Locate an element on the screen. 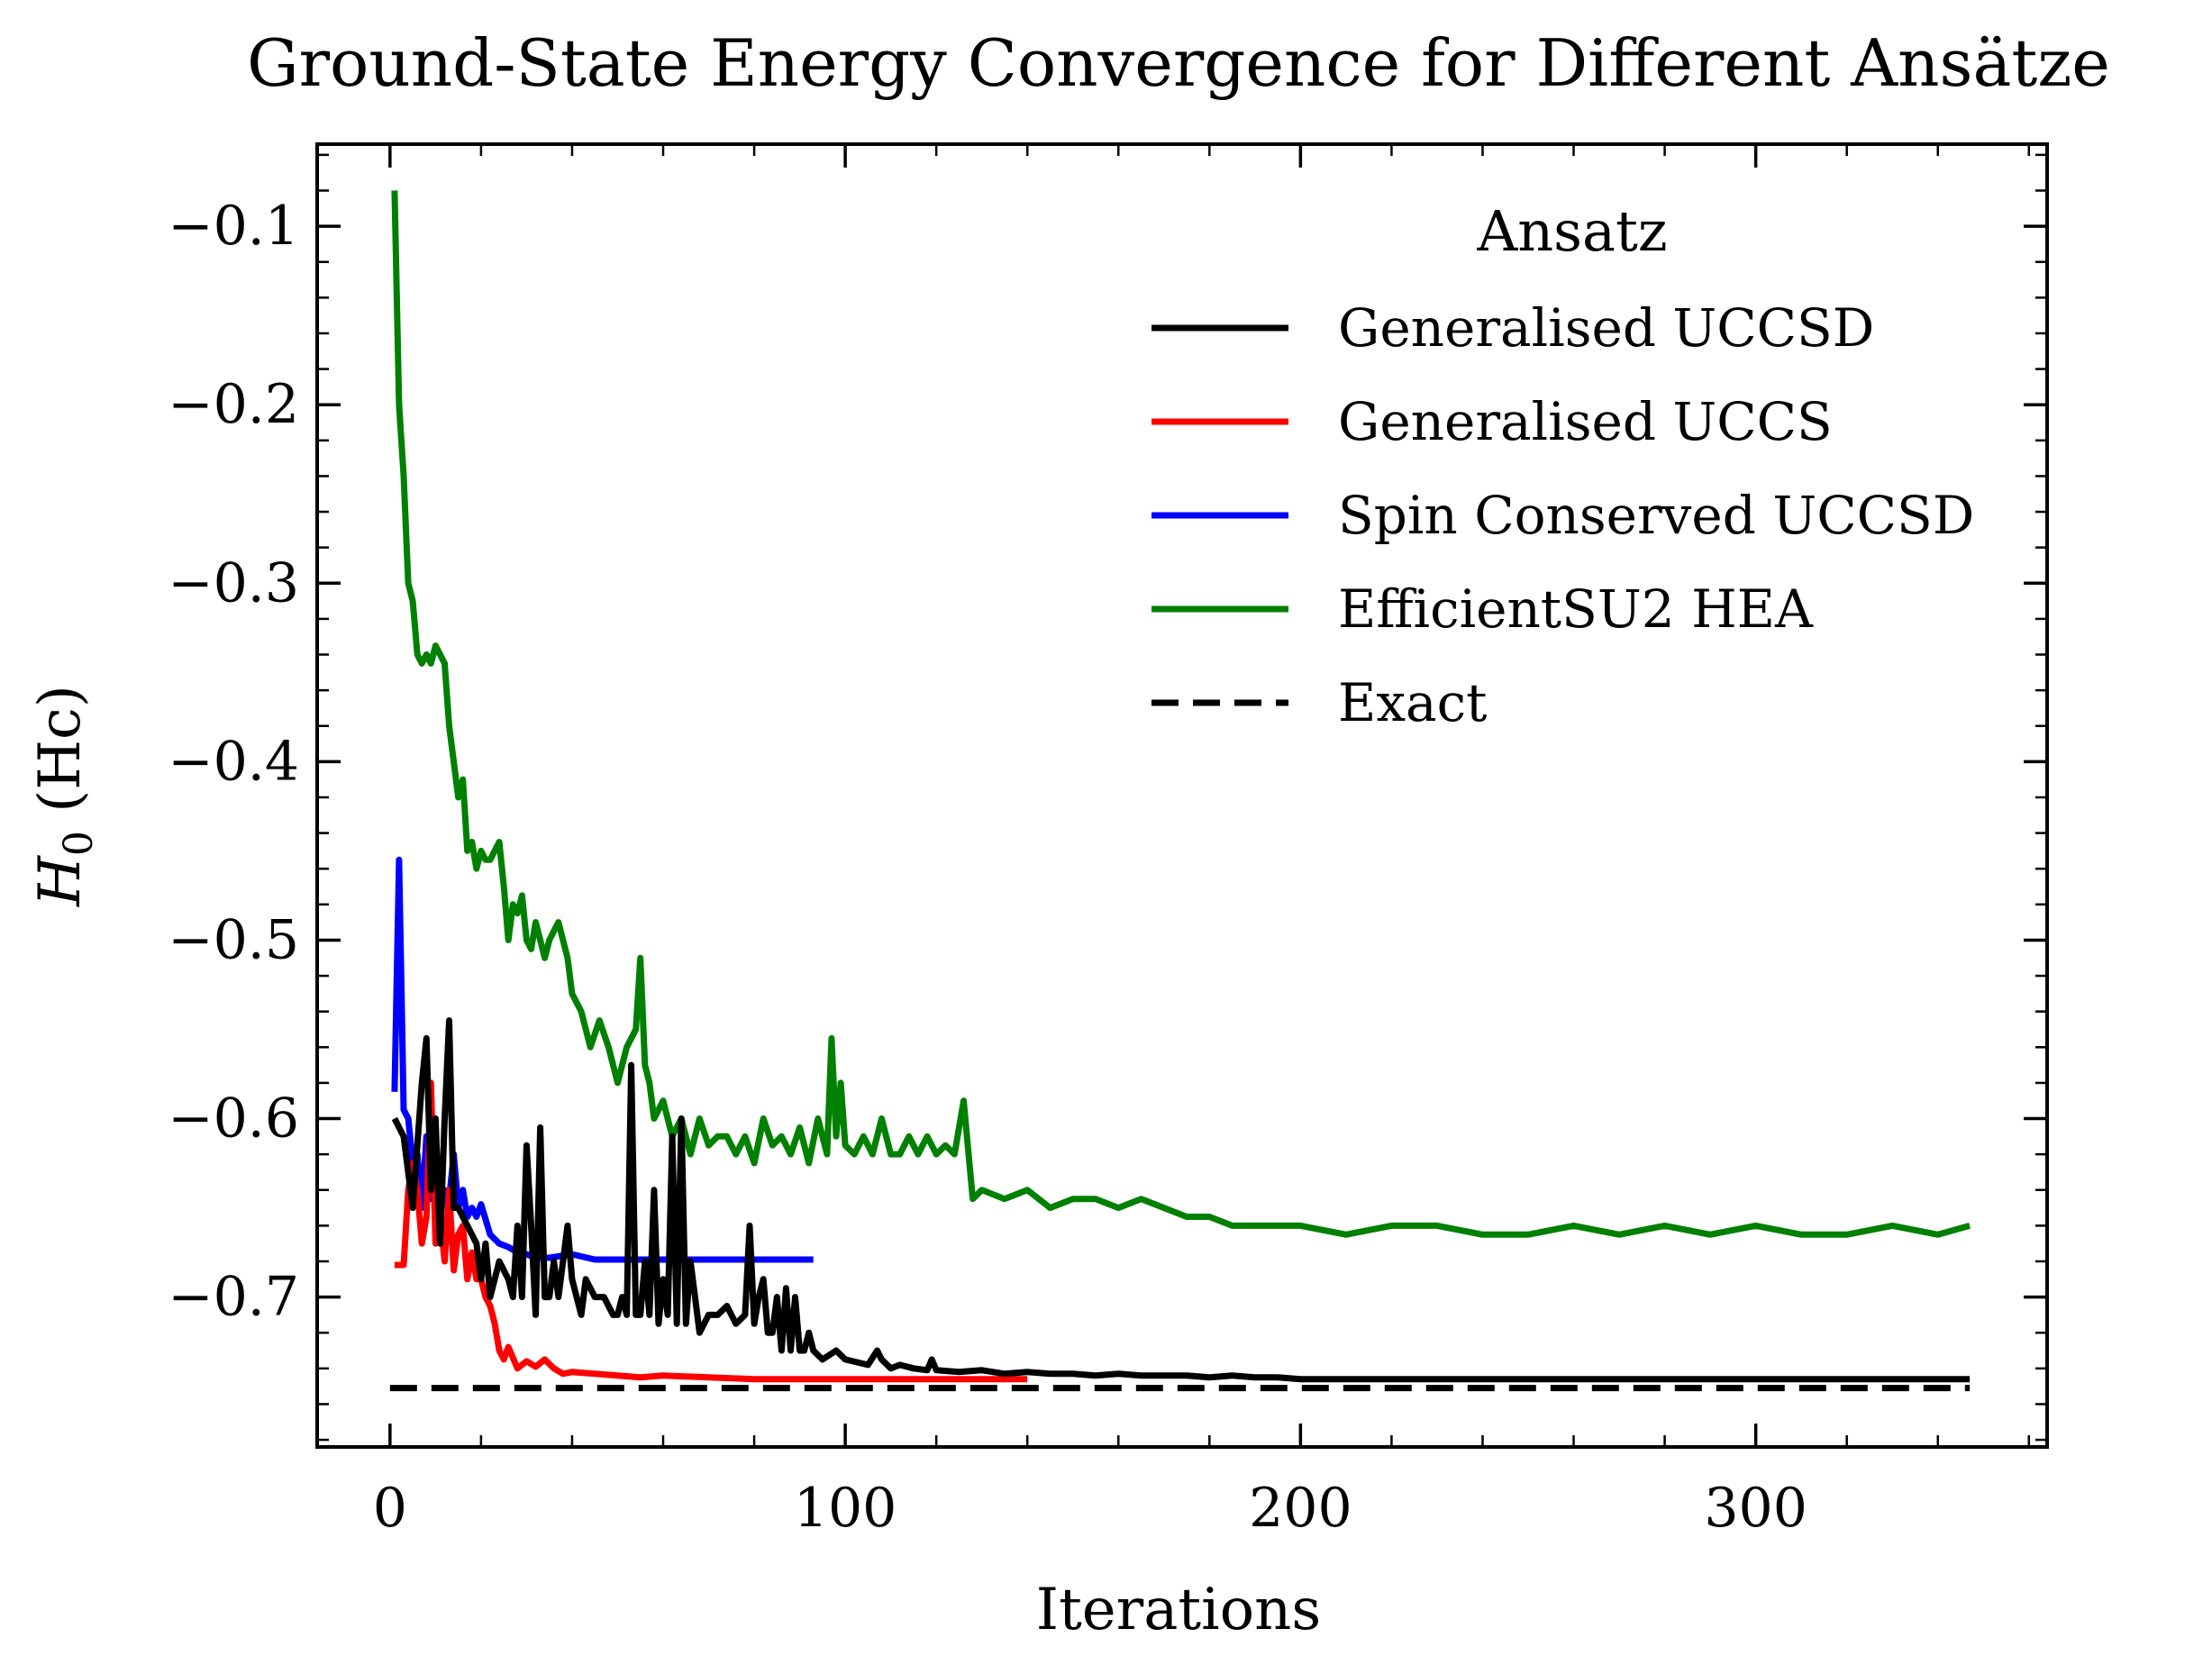 The image size is (2212, 1665). legend-item: Generalised UCCSD is located at coordinates (1513, 328).